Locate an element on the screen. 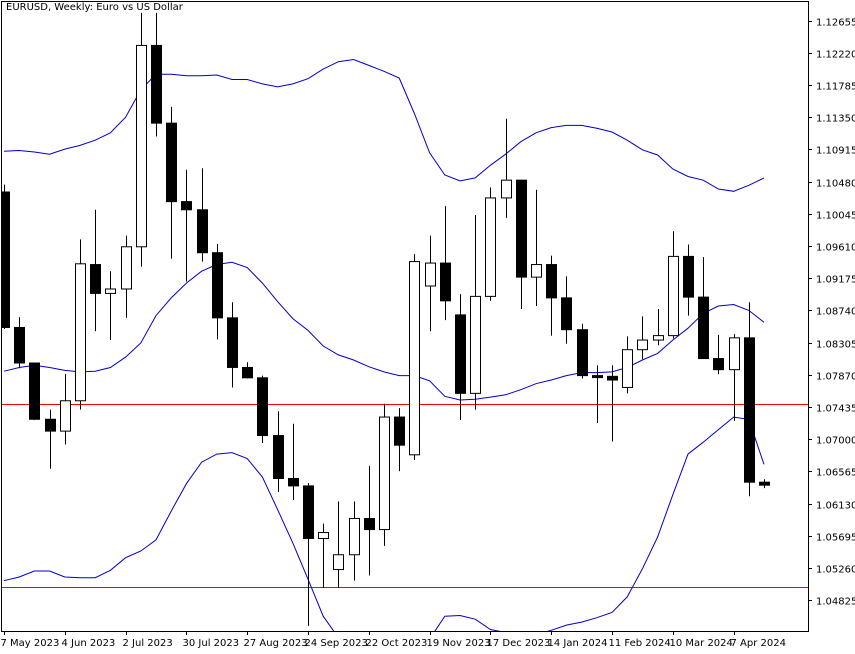 The width and height of the screenshot is (855, 654). y-tick-label: 1.10045 is located at coordinates (835, 216).